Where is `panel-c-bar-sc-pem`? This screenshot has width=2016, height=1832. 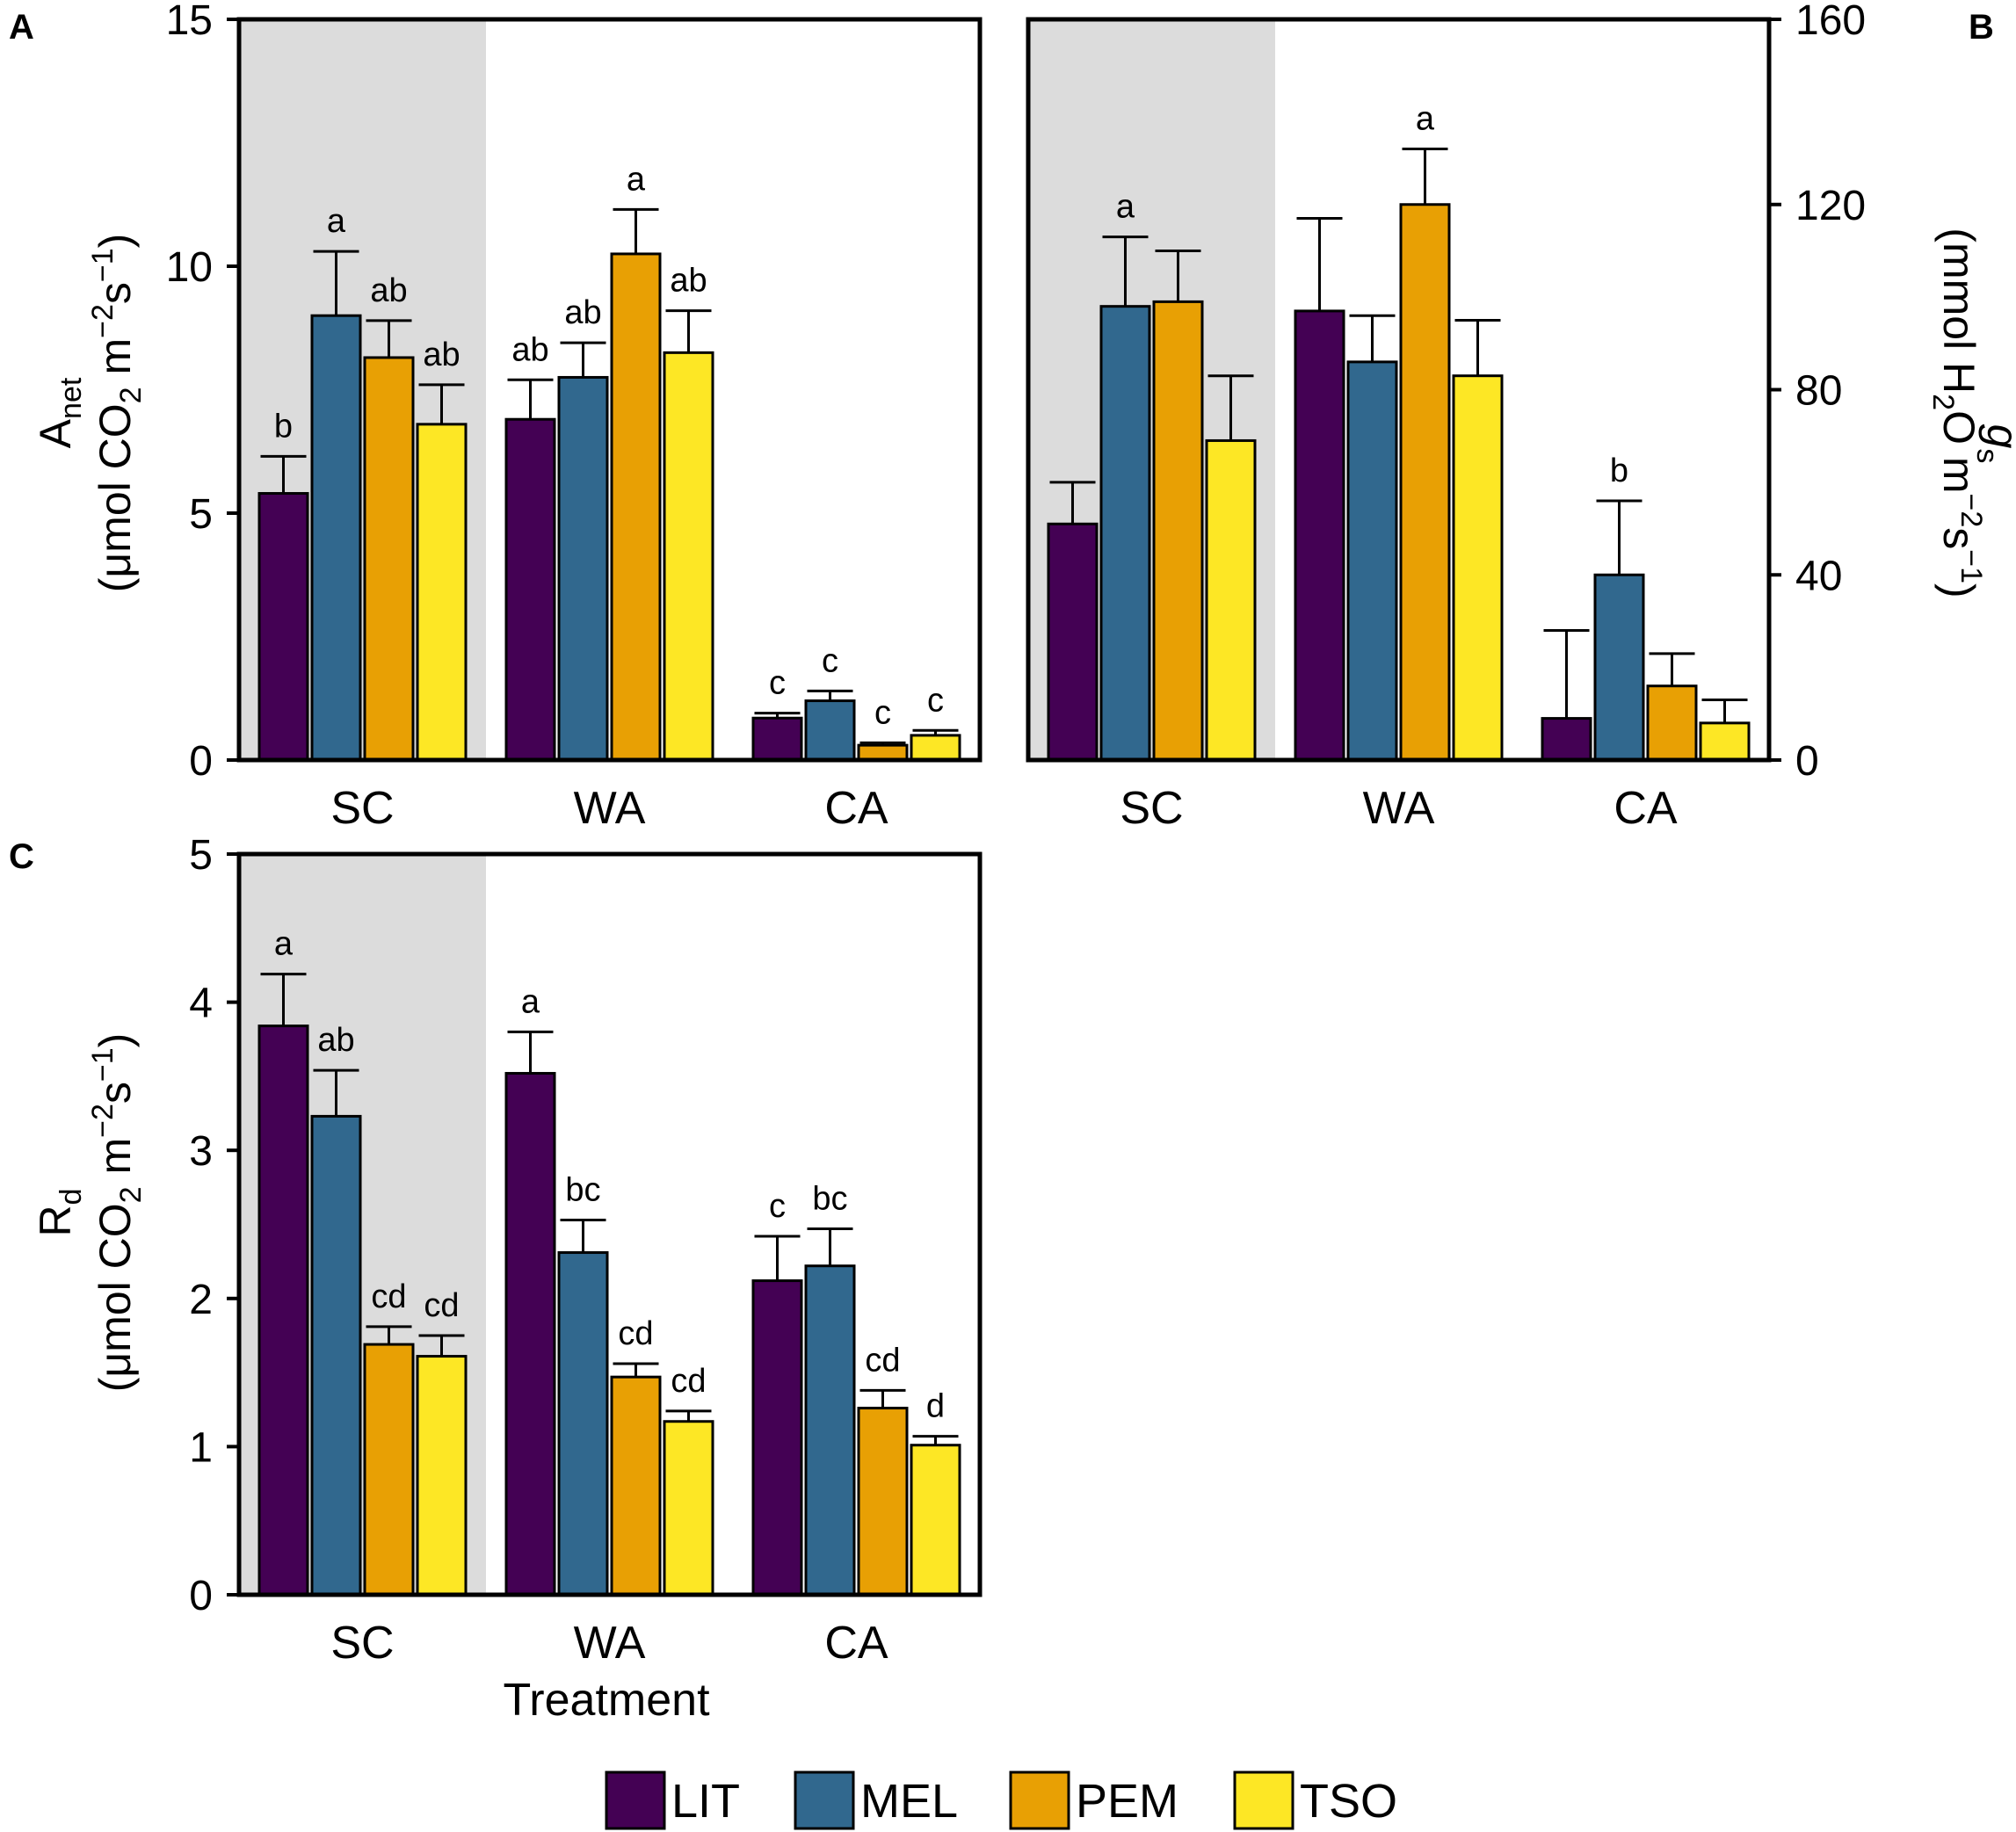 panel-c-bar-sc-pem is located at coordinates (389, 1470).